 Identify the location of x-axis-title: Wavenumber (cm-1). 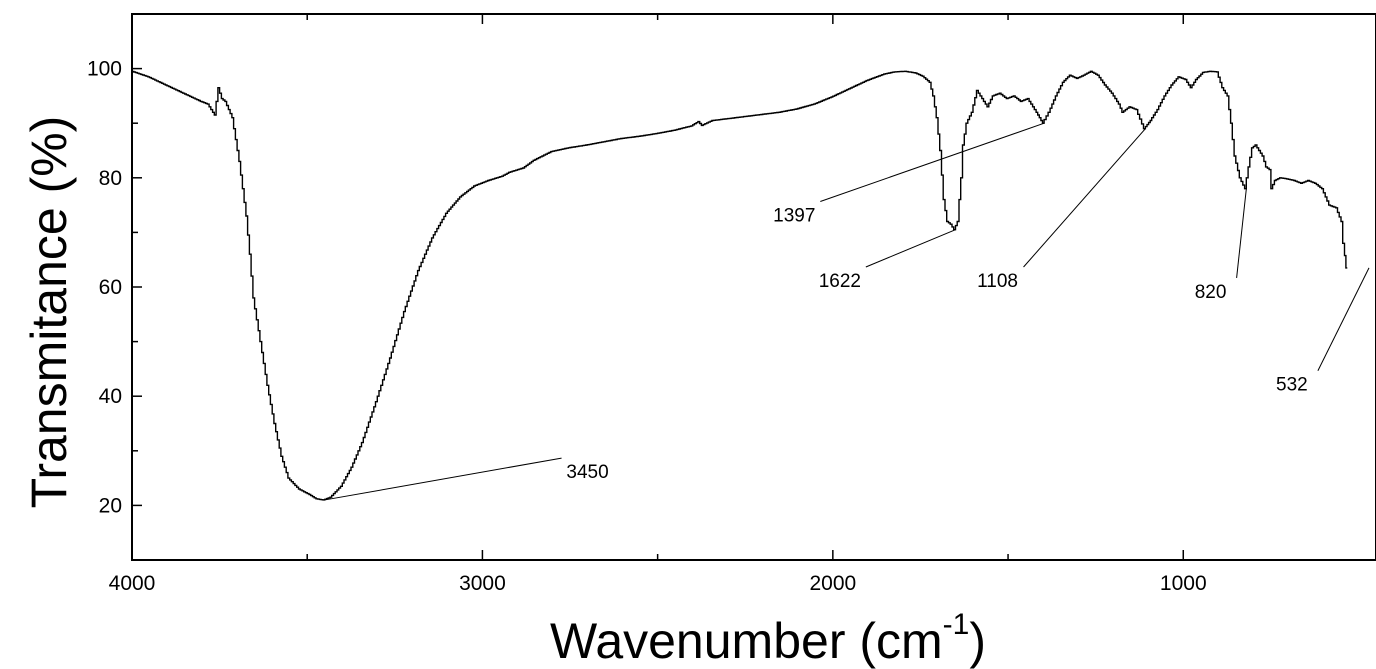
(768, 638).